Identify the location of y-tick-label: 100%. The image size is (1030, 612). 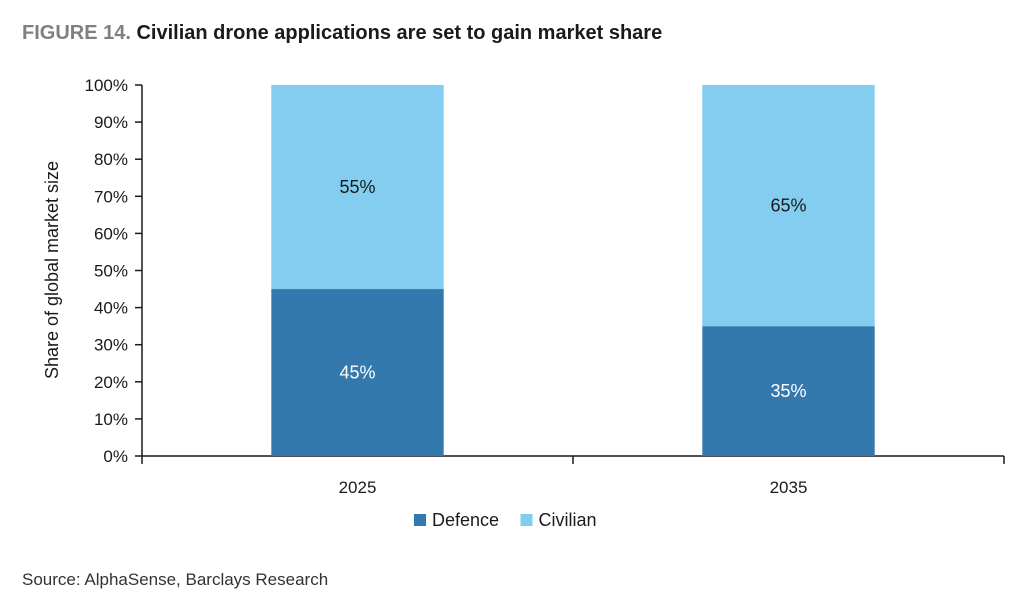
(106, 85).